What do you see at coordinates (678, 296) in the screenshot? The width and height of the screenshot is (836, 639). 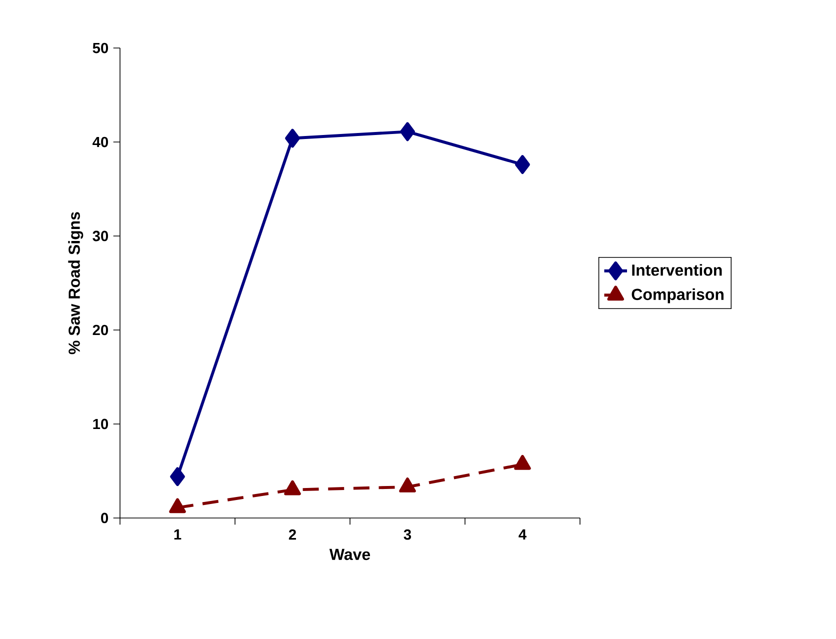 I see `legend-label: Comparison` at bounding box center [678, 296].